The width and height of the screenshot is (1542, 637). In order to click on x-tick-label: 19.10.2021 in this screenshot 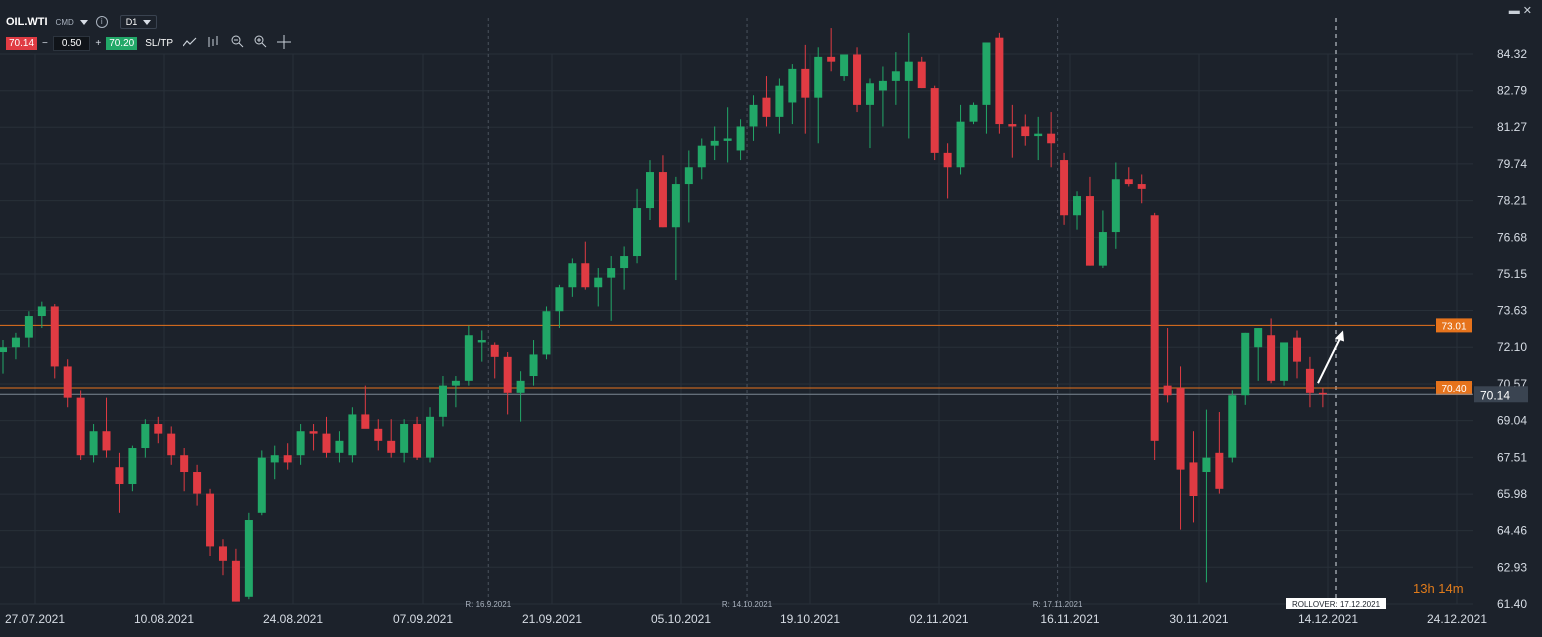, I will do `click(810, 619)`.